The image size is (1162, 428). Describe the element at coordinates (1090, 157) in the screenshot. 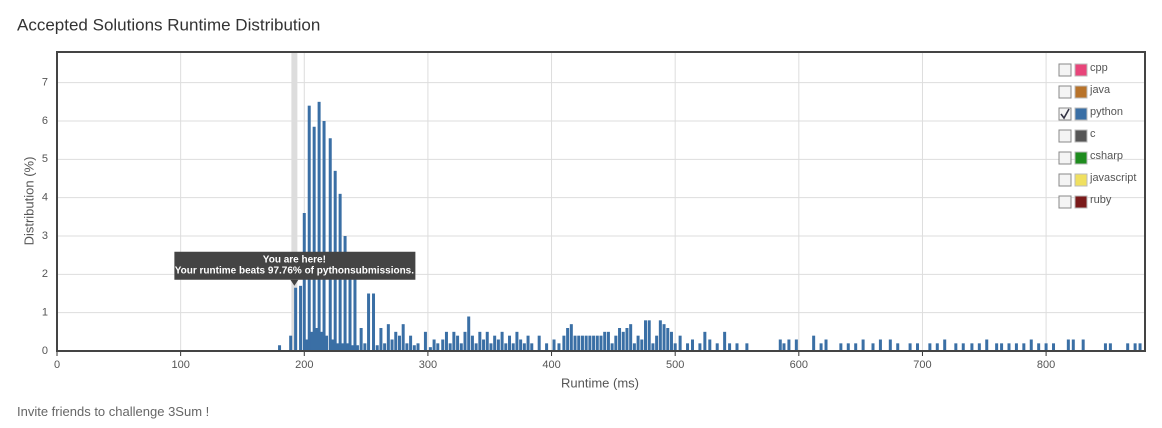

I see `legend-item: csharp` at that location.